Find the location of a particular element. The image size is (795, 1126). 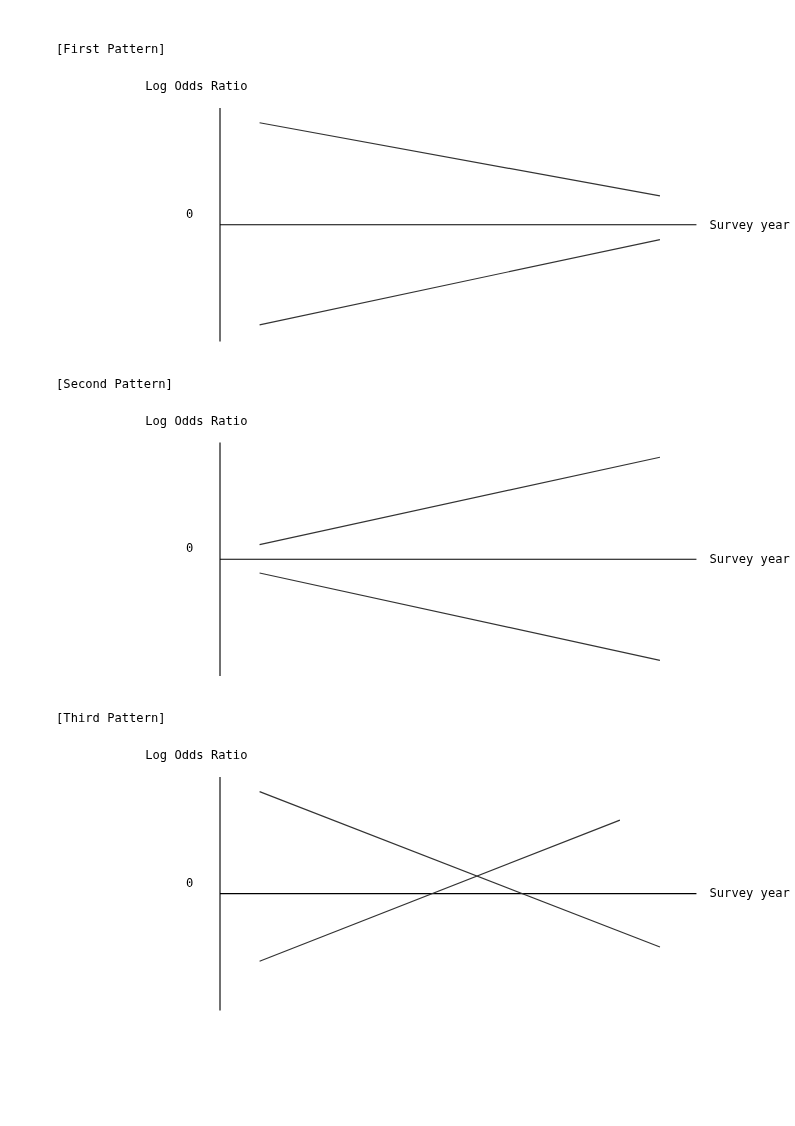

text: [First Pattern] is located at coordinates (111, 49).